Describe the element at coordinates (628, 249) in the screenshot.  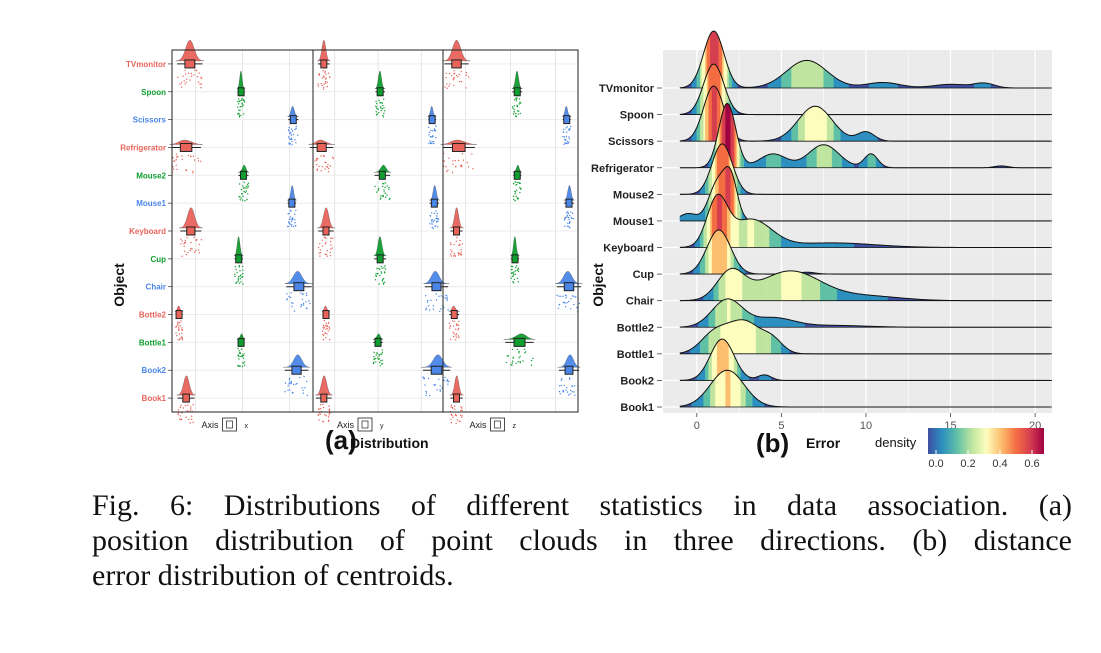
I see `object-label: Keyboard` at that location.